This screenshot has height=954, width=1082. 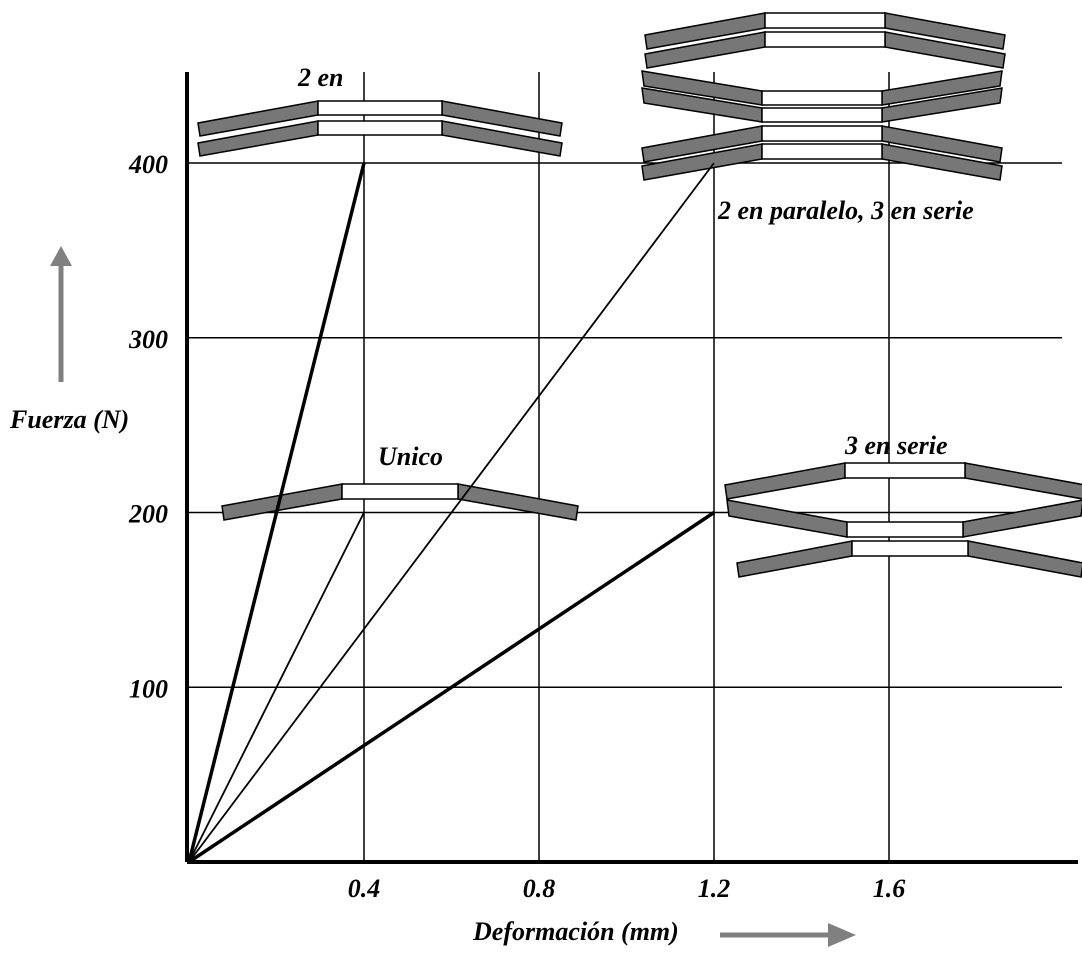 What do you see at coordinates (410, 456) in the screenshot?
I see `label-unico: Unico` at bounding box center [410, 456].